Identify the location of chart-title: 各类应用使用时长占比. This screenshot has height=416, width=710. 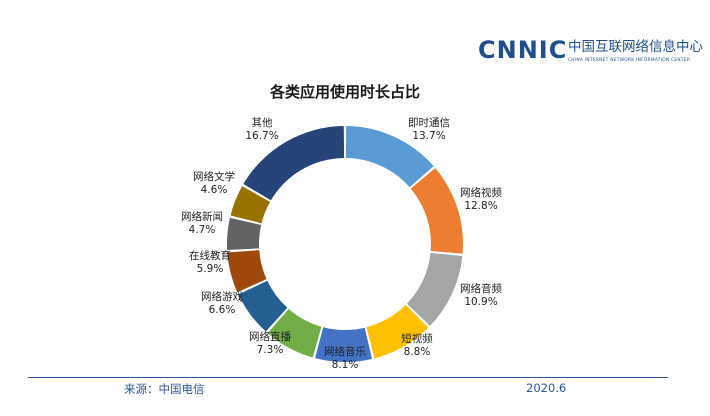
(344, 92).